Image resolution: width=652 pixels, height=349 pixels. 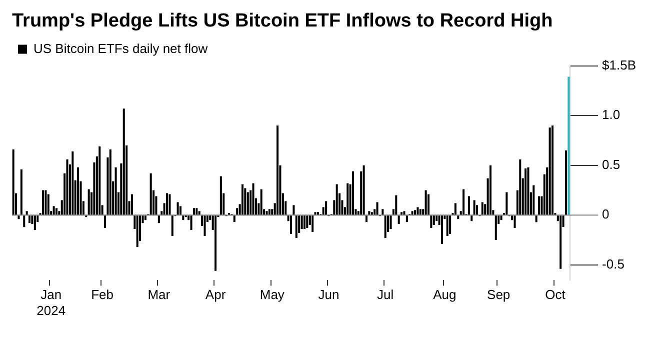 What do you see at coordinates (159, 294) in the screenshot?
I see `x-tick-label: Mar` at bounding box center [159, 294].